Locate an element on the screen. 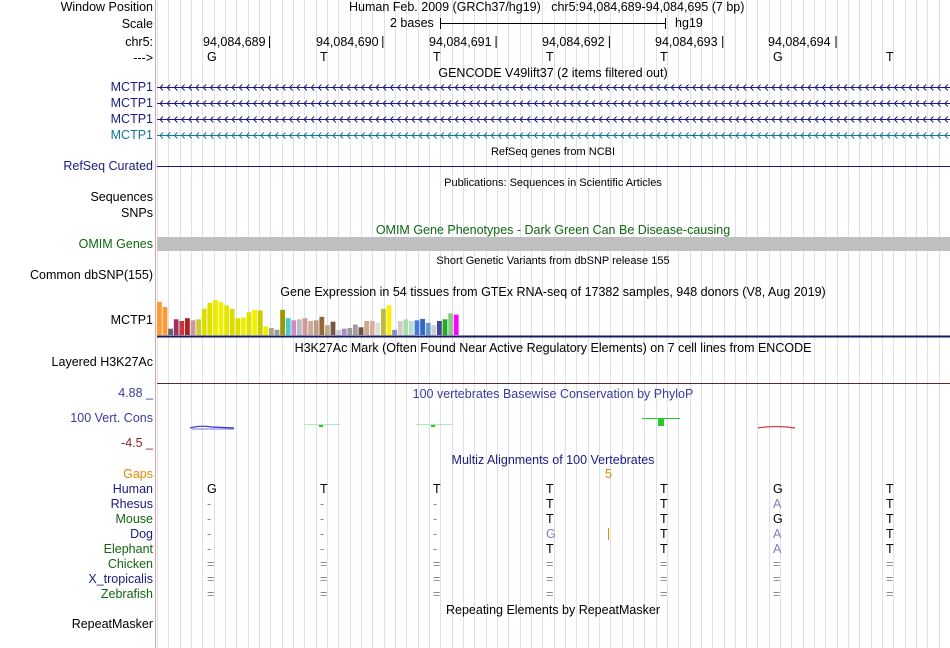 The image size is (950, 648). gencode-item-3: MCTP1 is located at coordinates (131, 119).